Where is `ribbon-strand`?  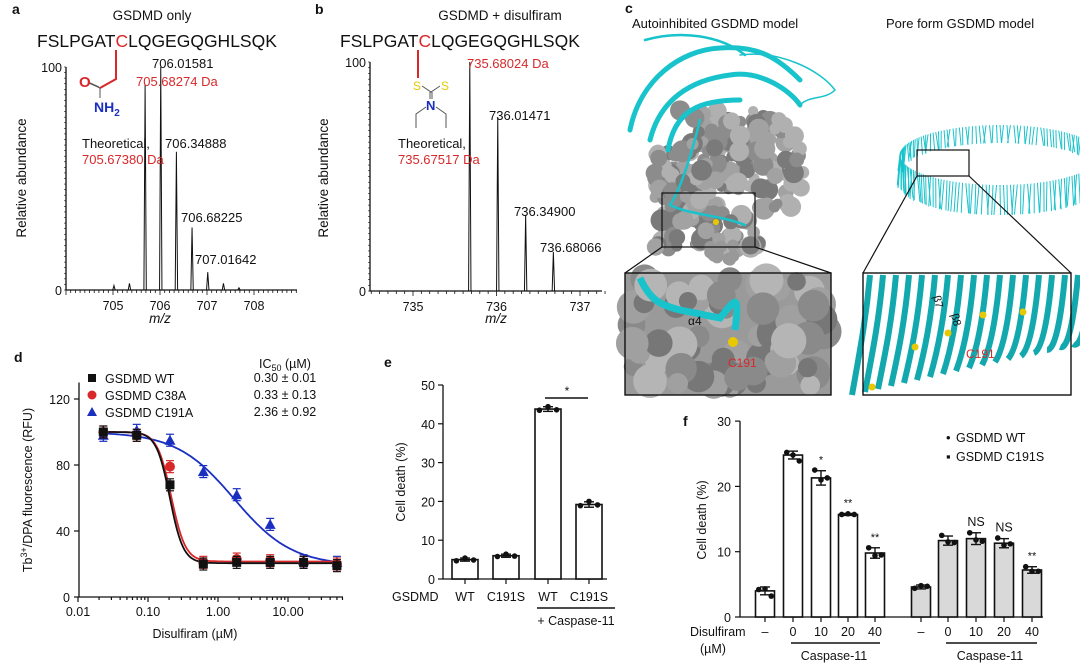 ribbon-strand is located at coordinates (695, 45).